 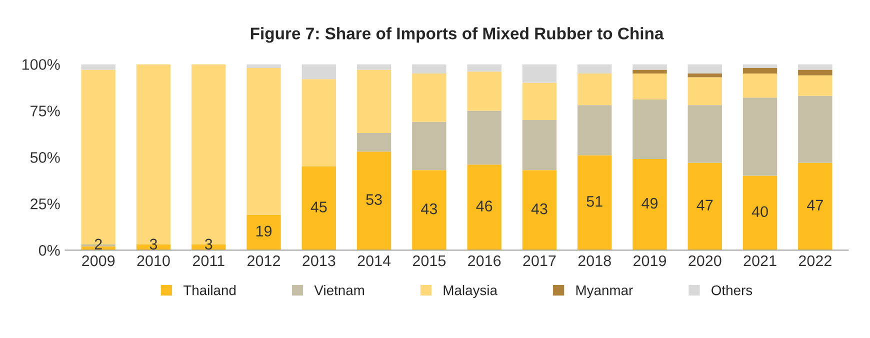 I want to click on x-tick-label: 2017, so click(x=539, y=260).